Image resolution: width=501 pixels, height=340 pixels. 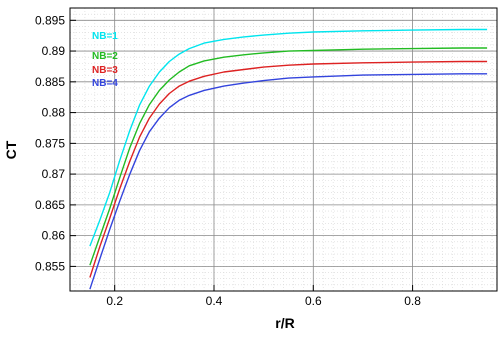 What do you see at coordinates (105, 56) in the screenshot?
I see `legend-label: NB=2` at bounding box center [105, 56].